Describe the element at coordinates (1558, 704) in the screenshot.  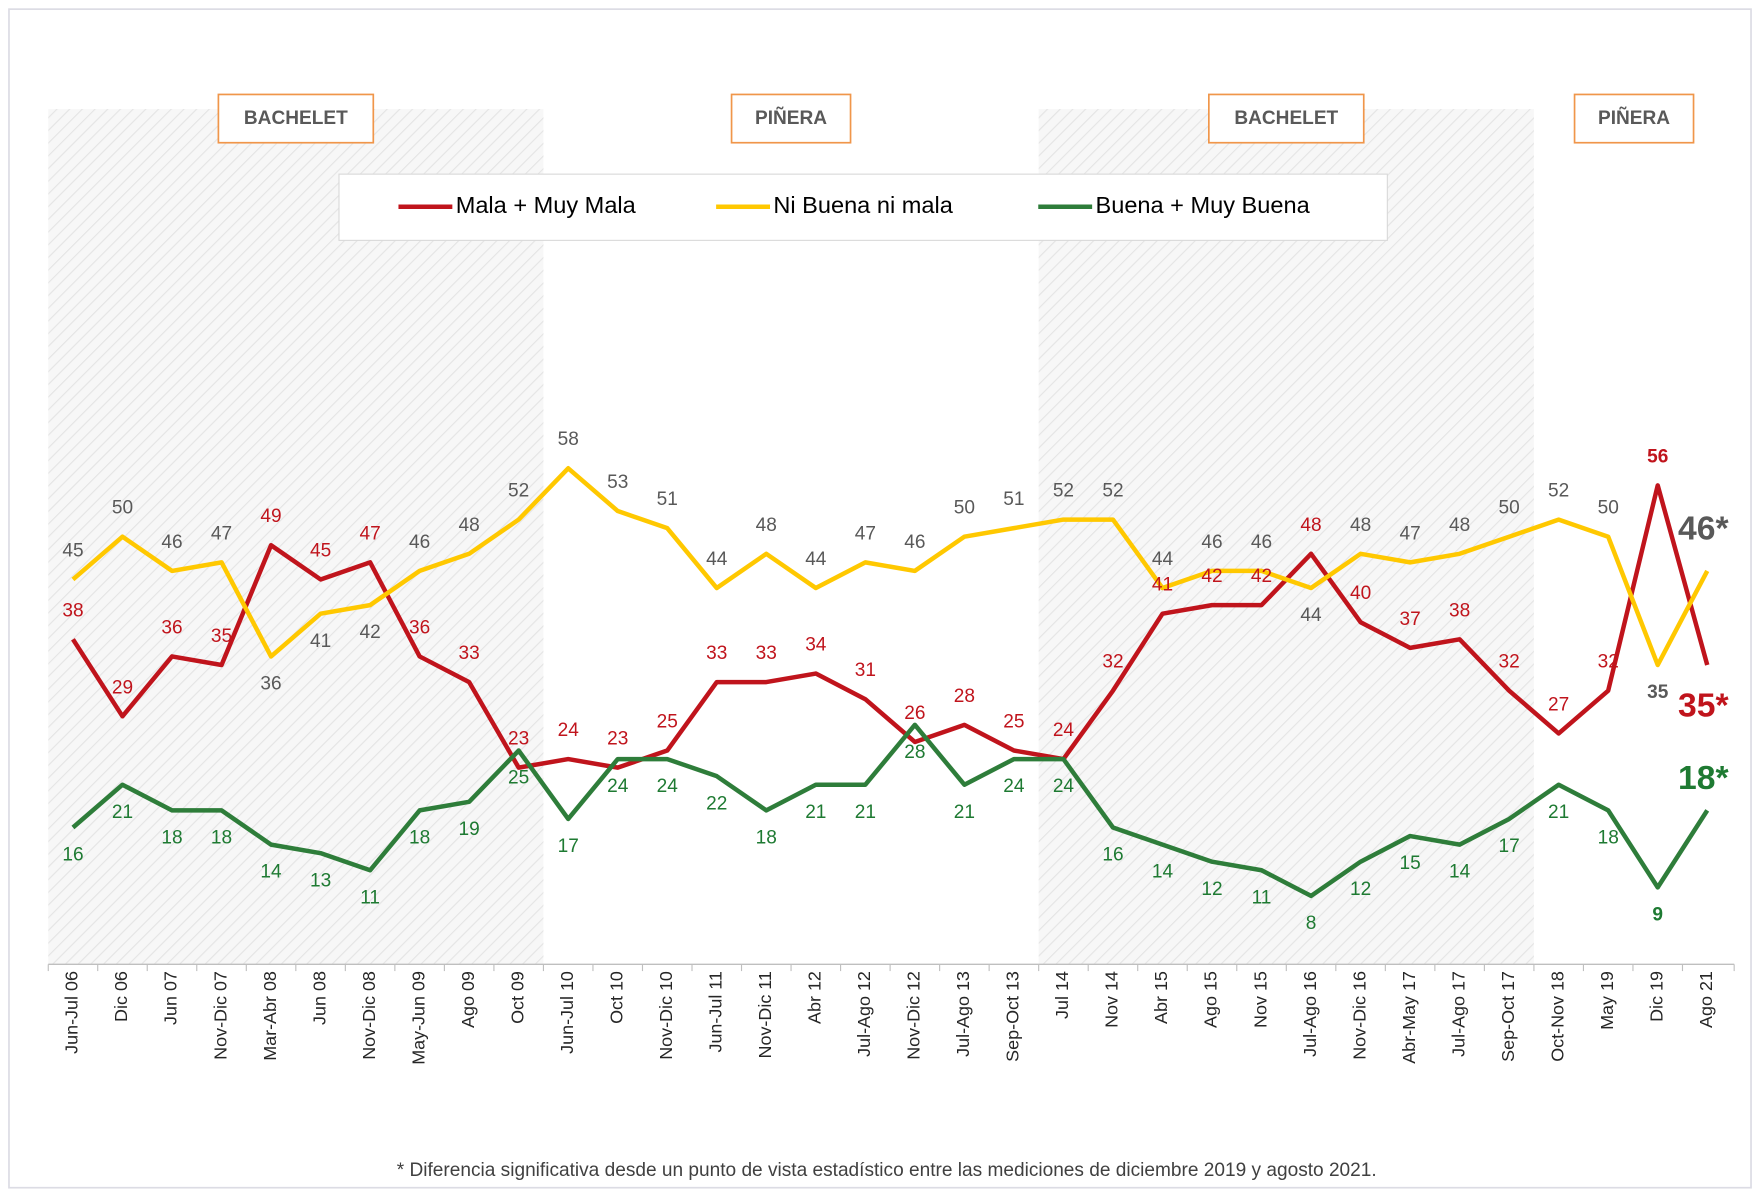
I see `data-label: 27` at that location.